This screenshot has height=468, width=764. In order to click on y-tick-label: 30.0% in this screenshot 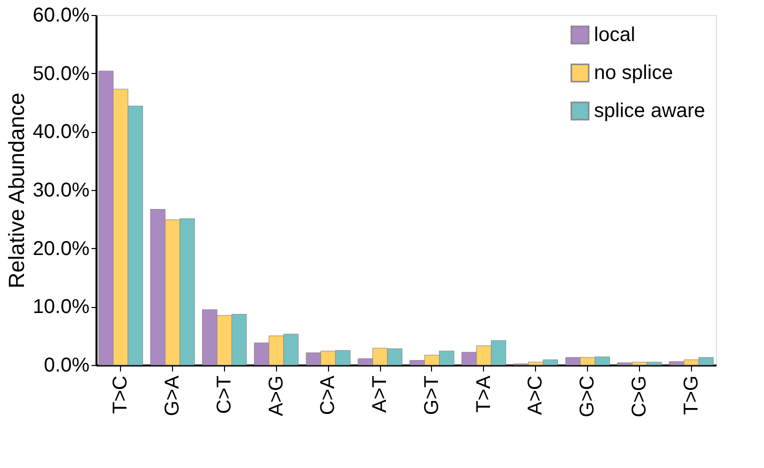, I will do `click(61, 191)`.